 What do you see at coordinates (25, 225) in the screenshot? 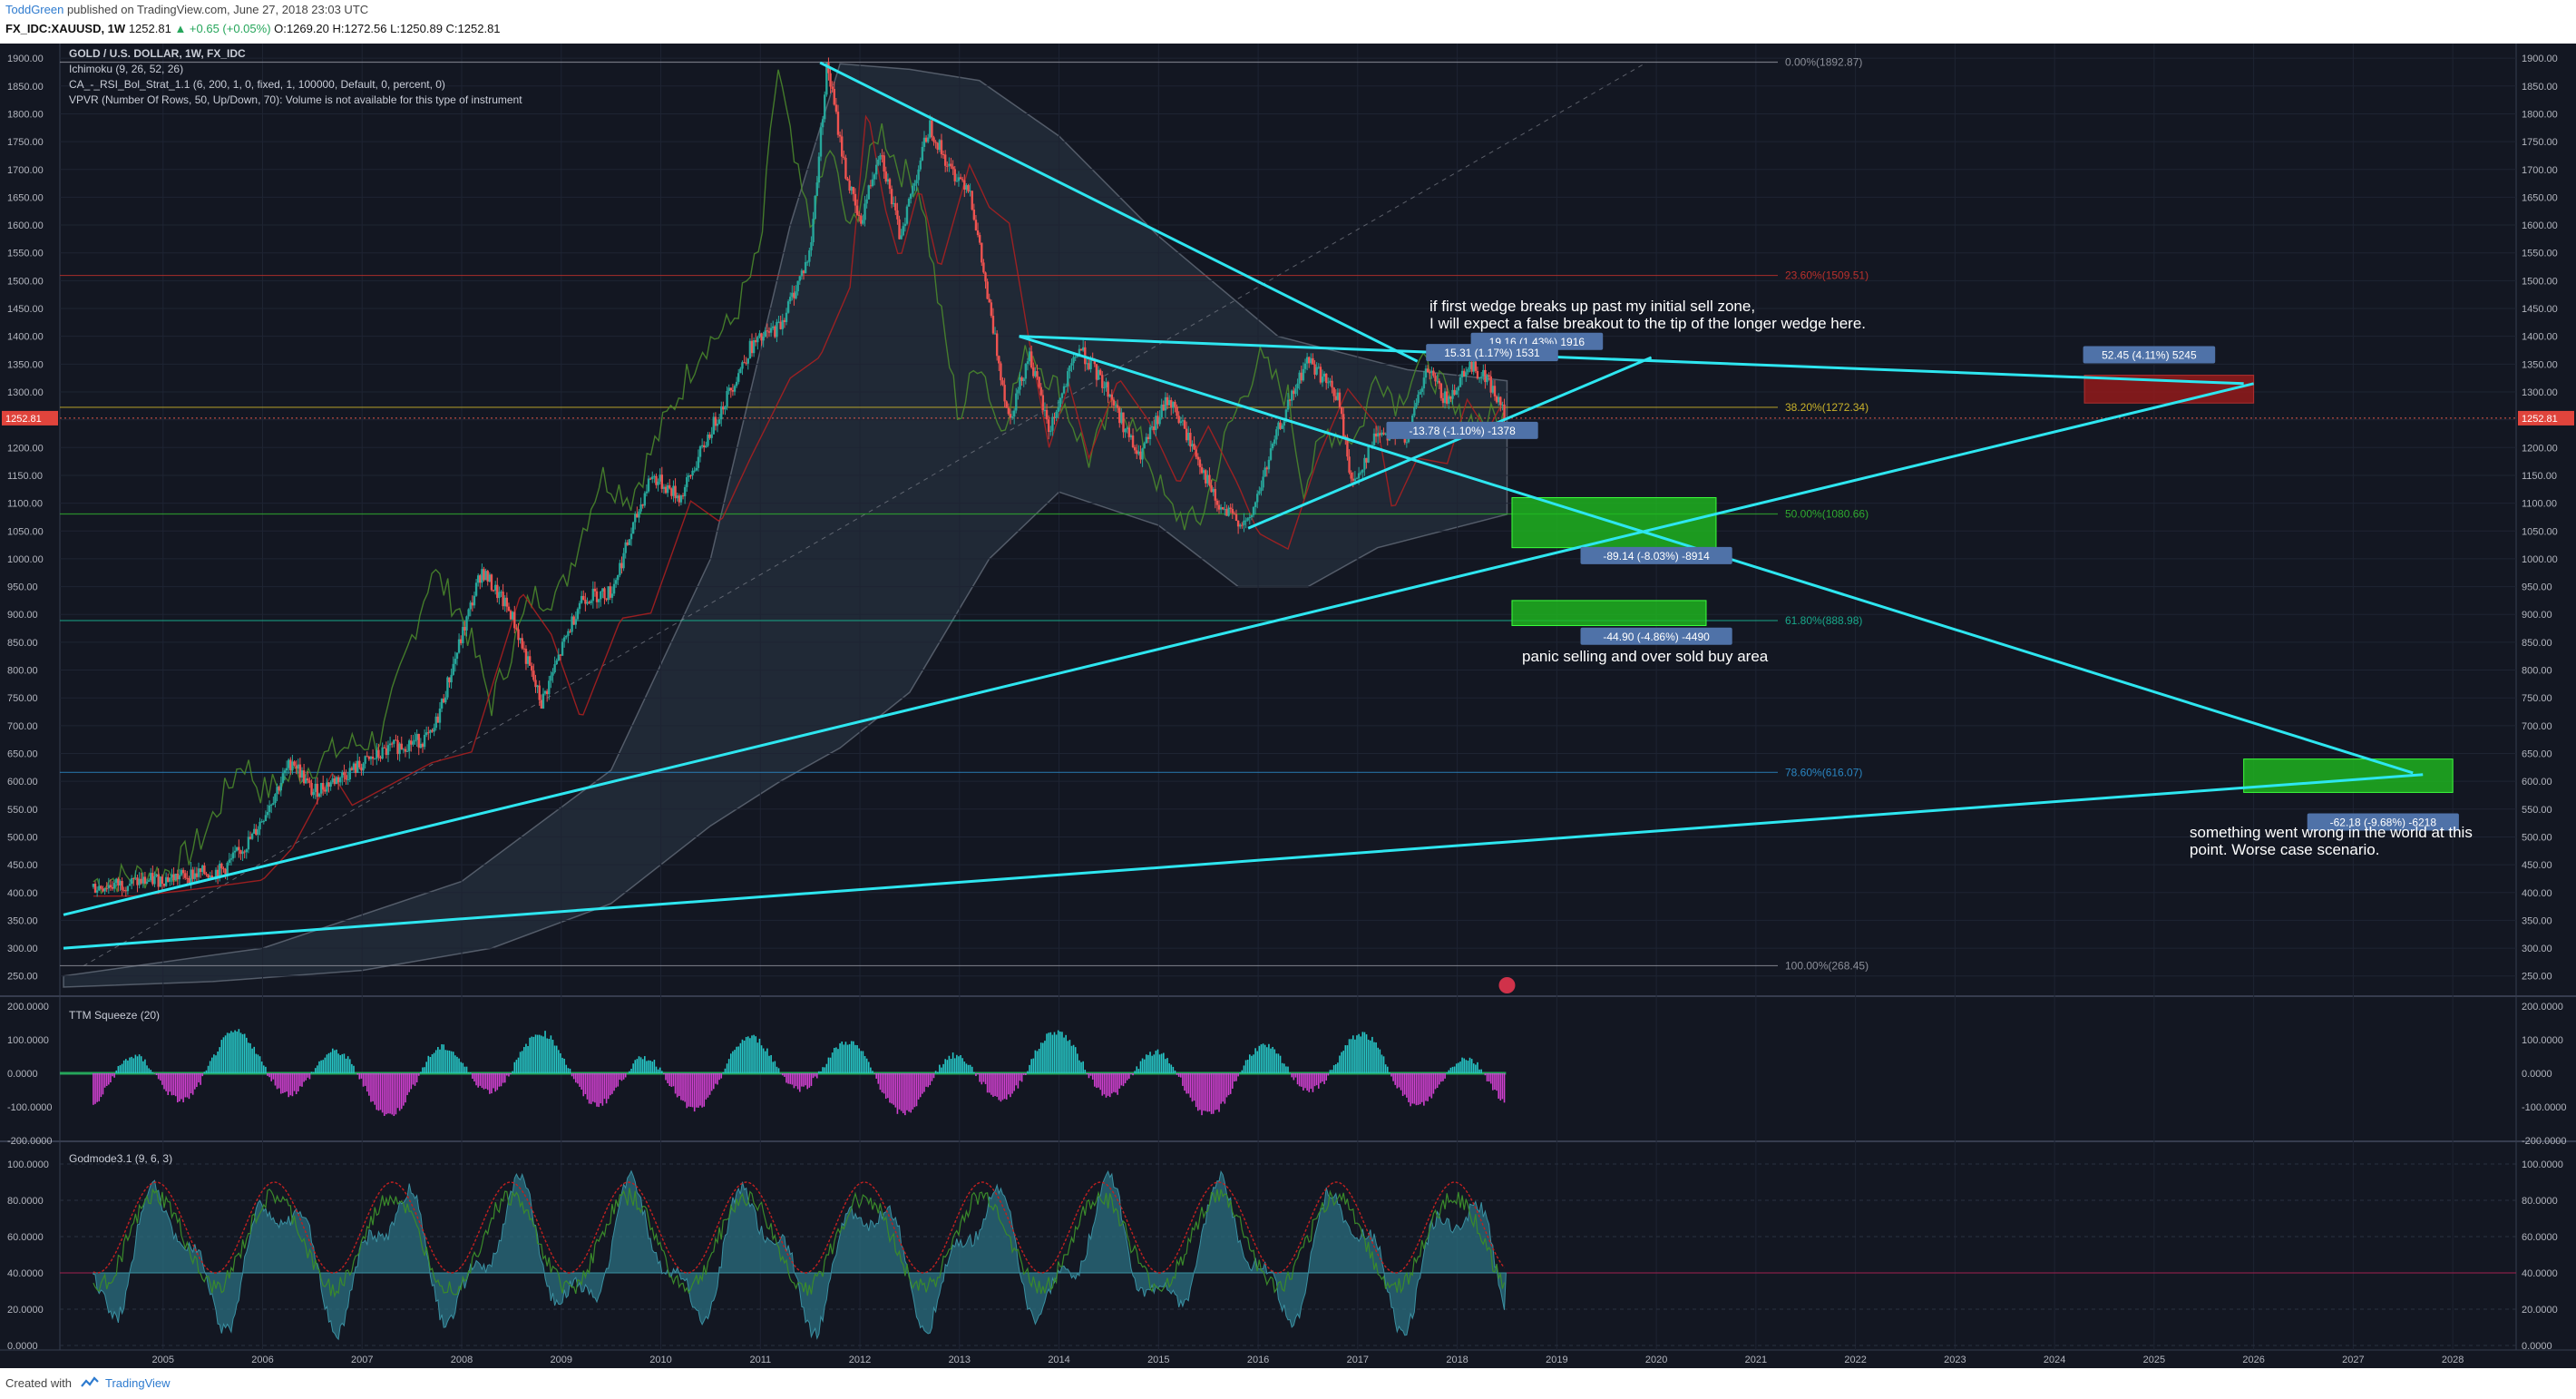
I see `price-tick-left: 1600.00` at bounding box center [25, 225].